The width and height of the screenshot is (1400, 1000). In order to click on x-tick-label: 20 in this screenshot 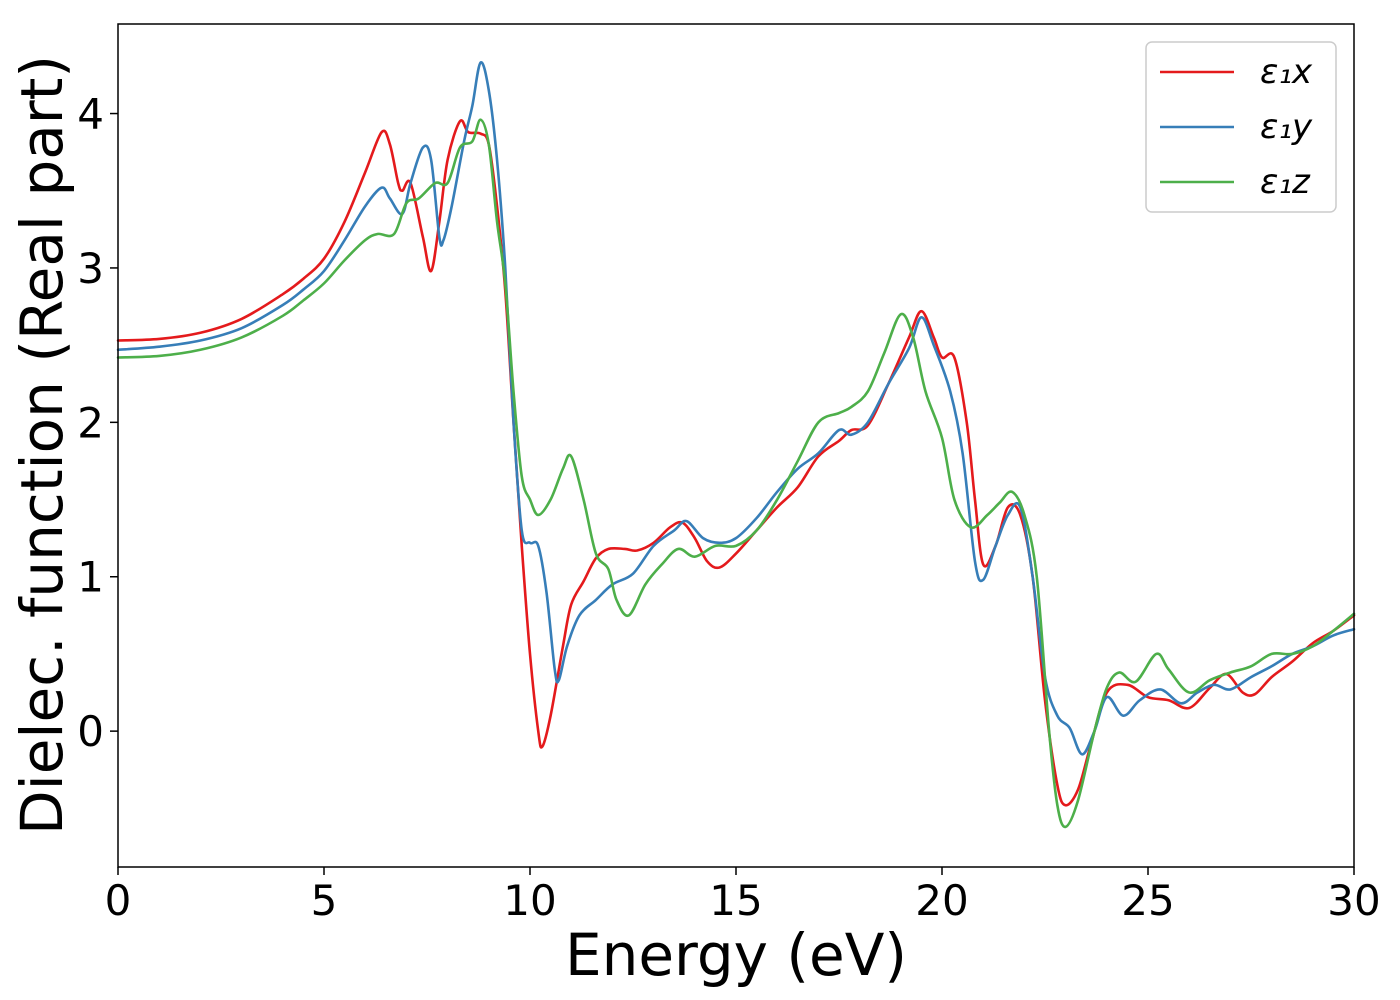, I will do `click(941, 900)`.